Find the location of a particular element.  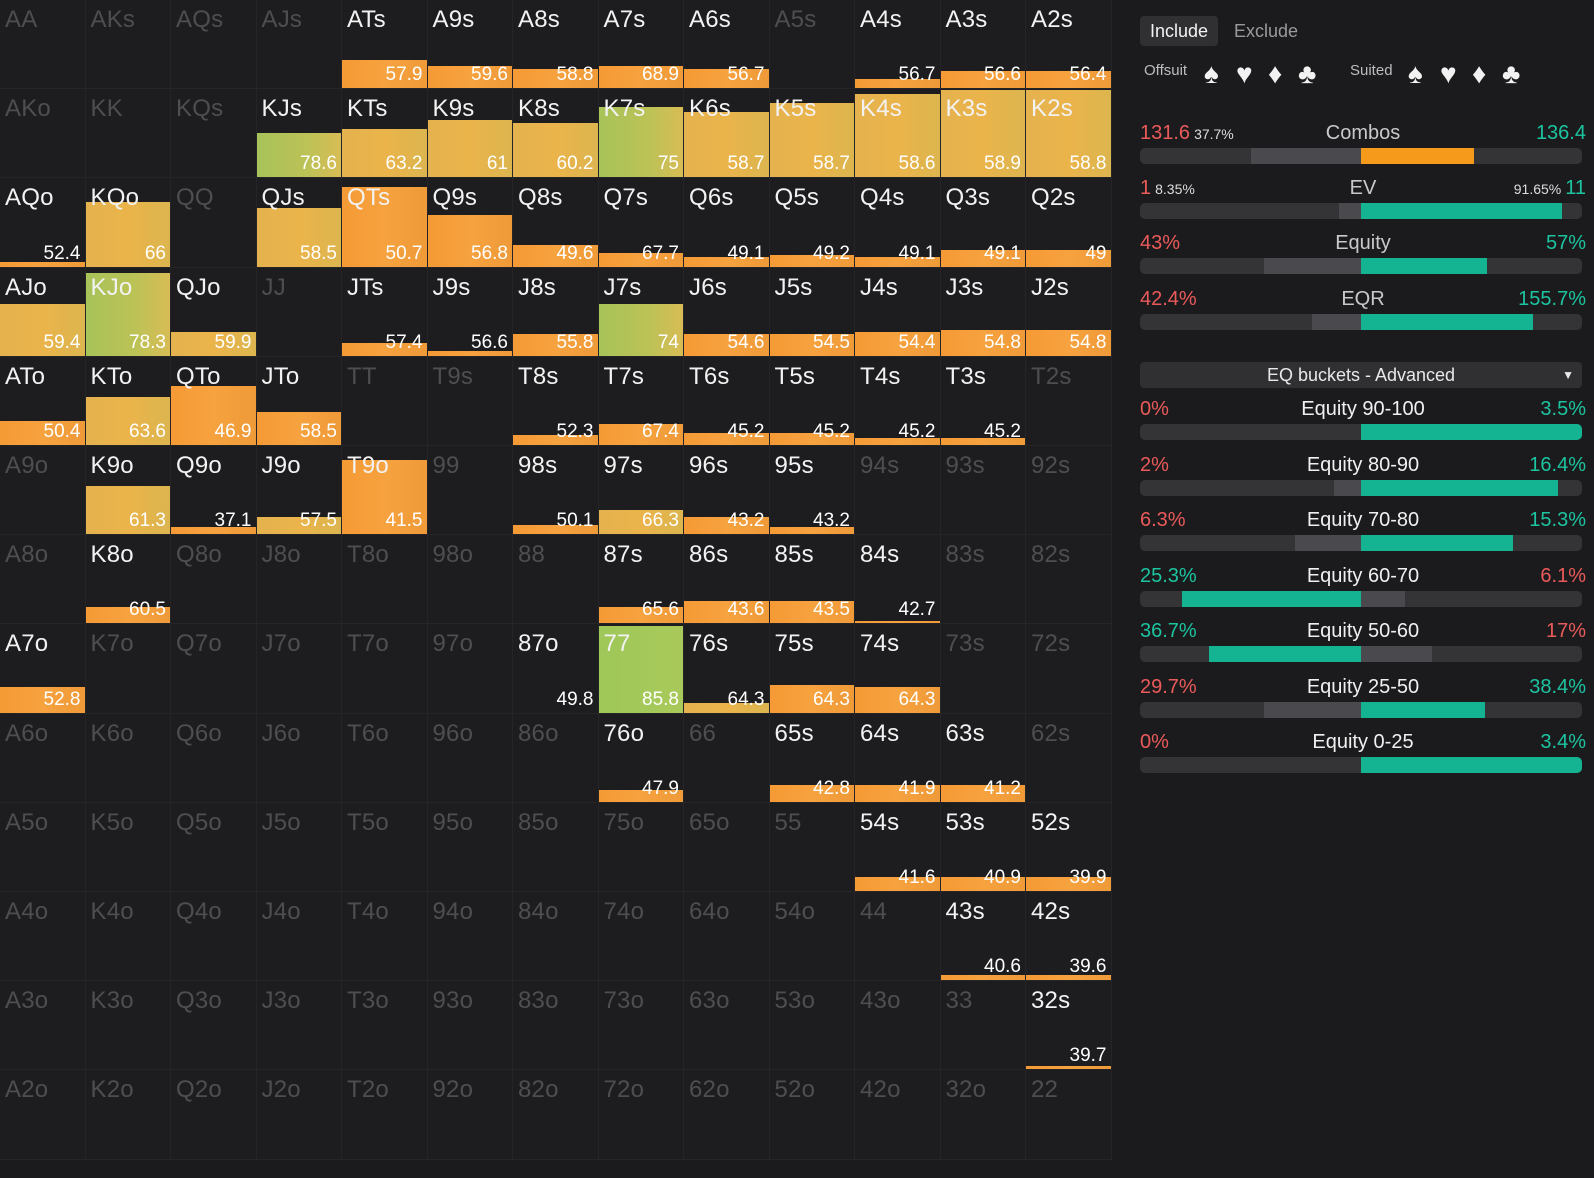

hand-cell-83o: 83o is located at coordinates (556, 1026).